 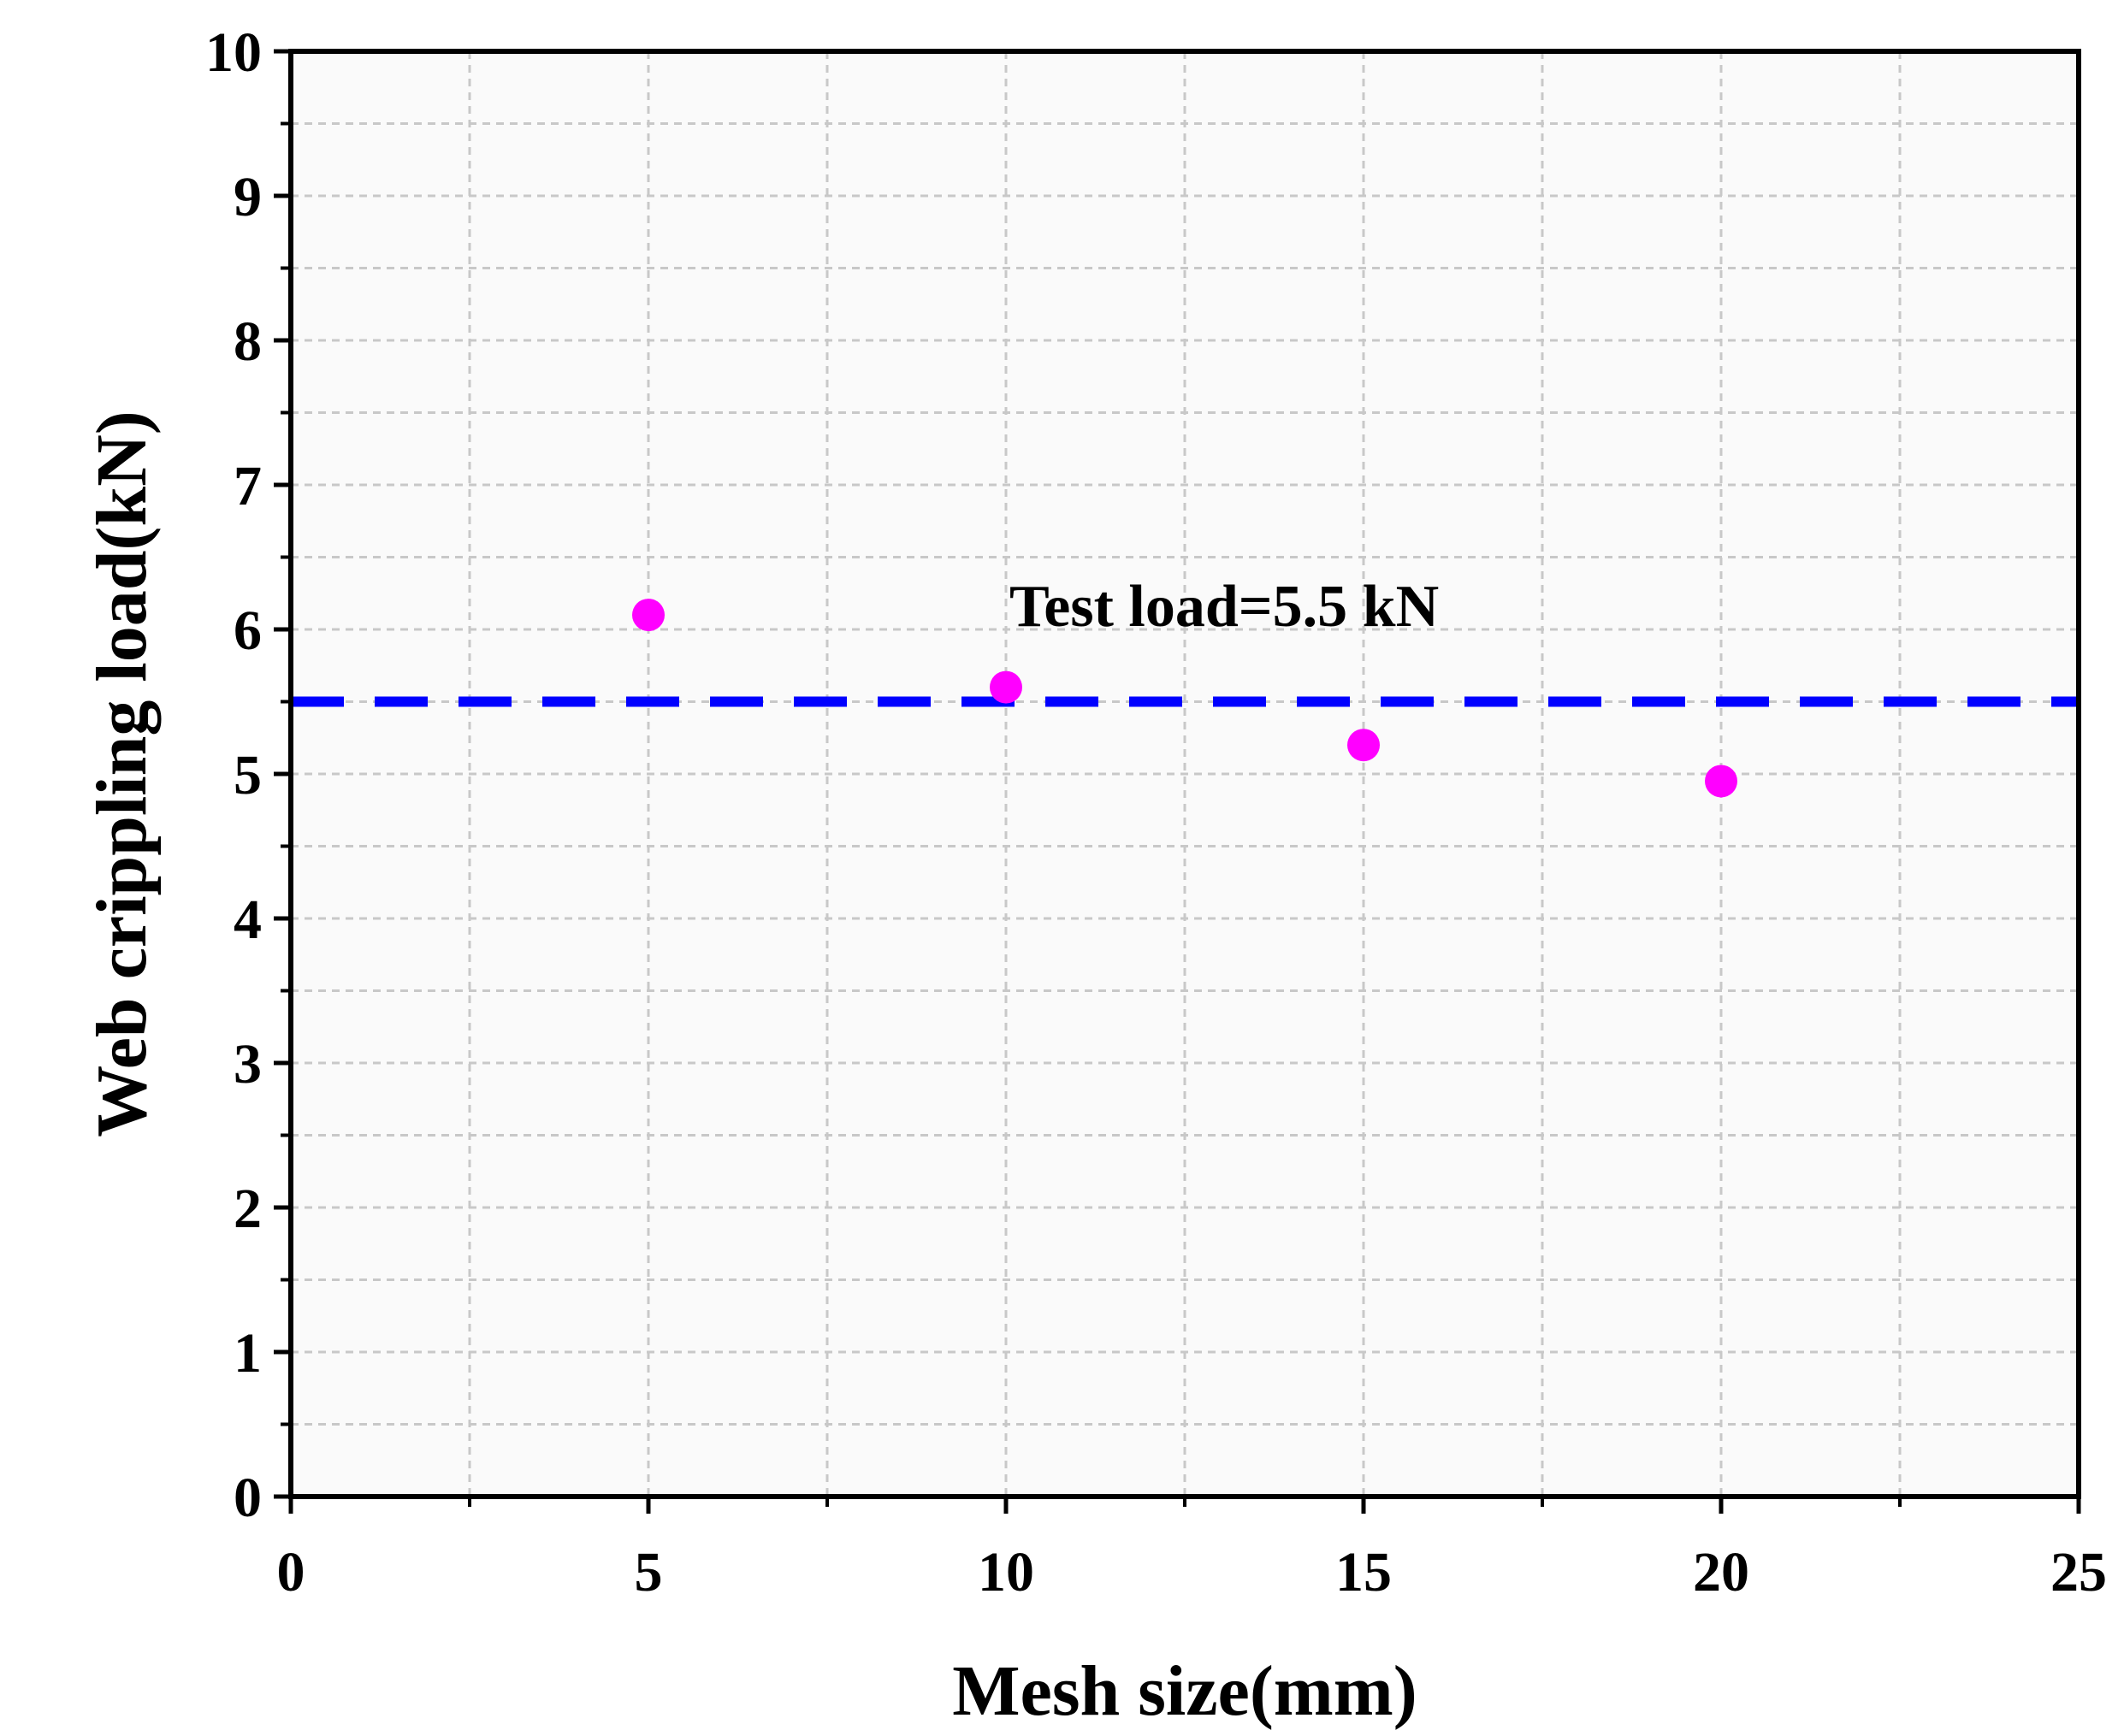 What do you see at coordinates (1721, 1572) in the screenshot?
I see `x-tick-label: 20` at bounding box center [1721, 1572].